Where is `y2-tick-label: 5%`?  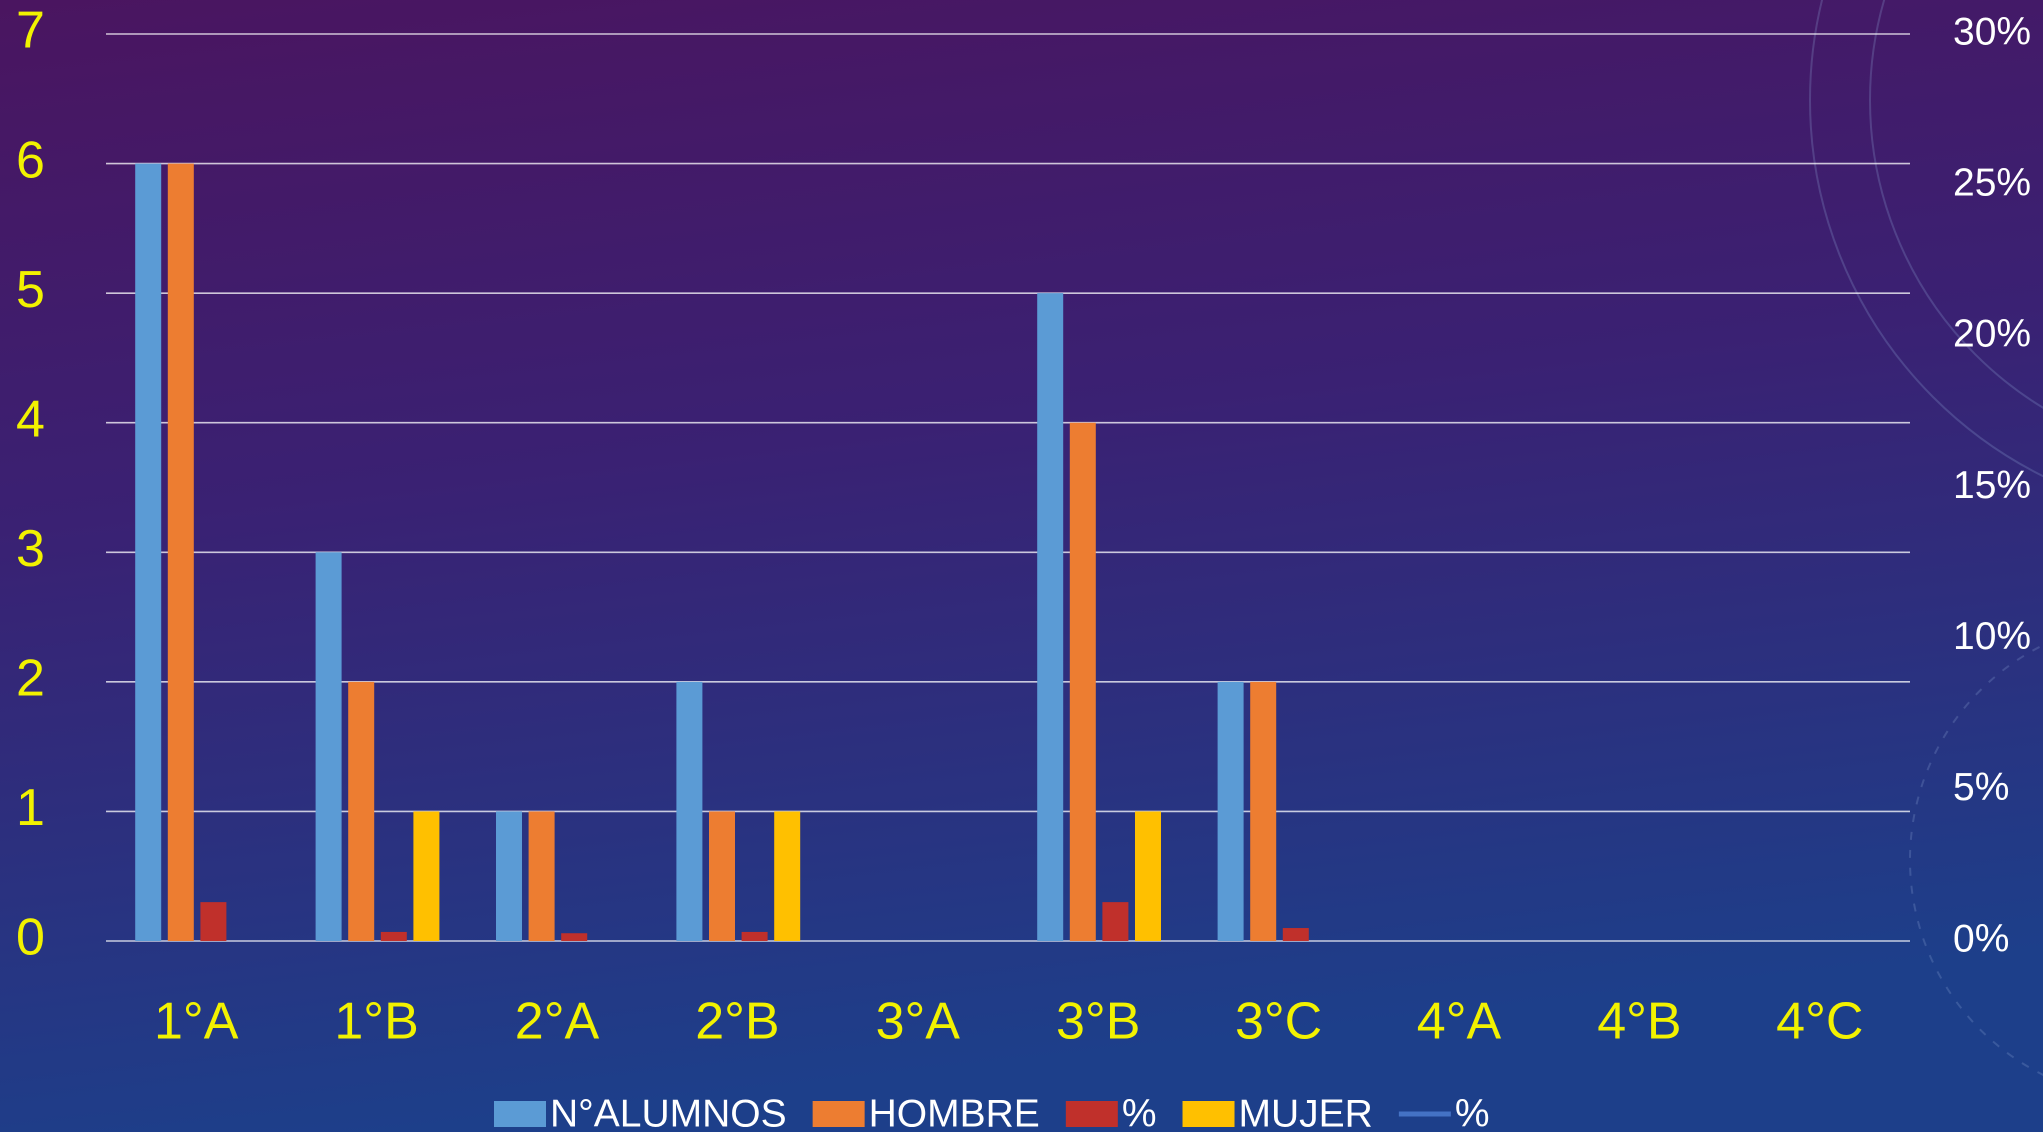 y2-tick-label: 5% is located at coordinates (1981, 787).